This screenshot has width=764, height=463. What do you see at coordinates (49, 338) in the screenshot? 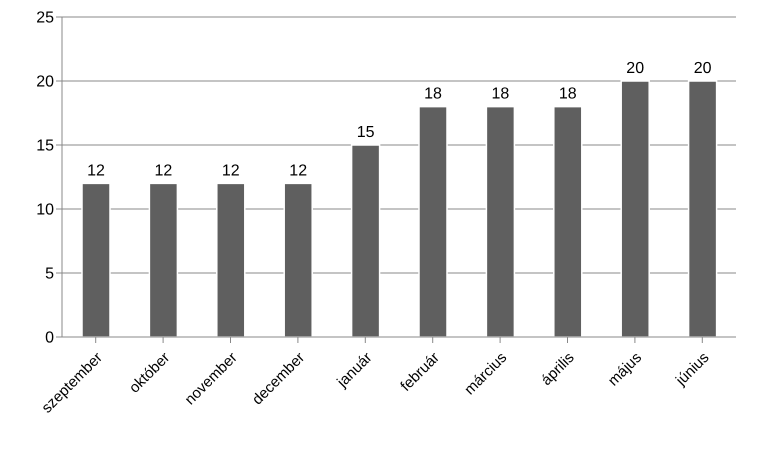
I see `y-tick-label: 0` at bounding box center [49, 338].